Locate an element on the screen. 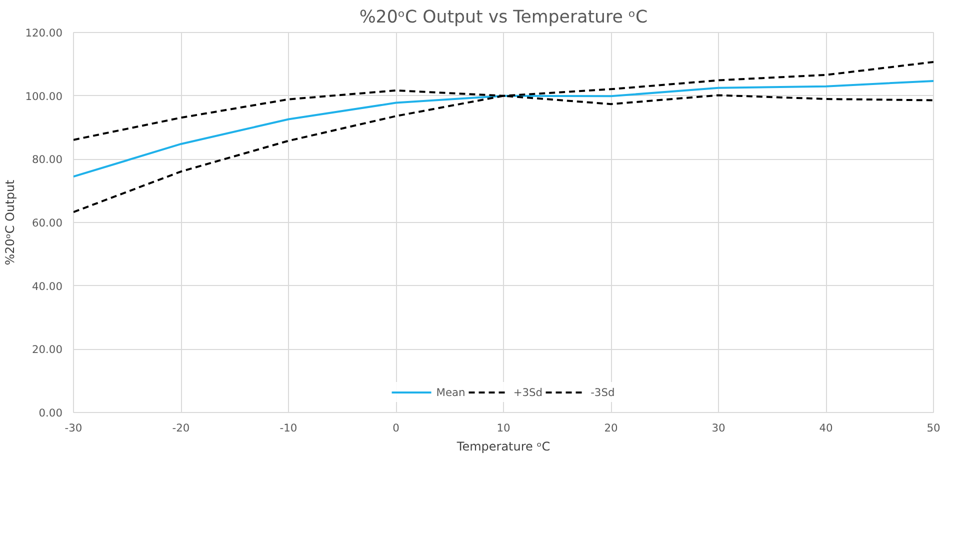 The width and height of the screenshot is (966, 545). legend-label: -3Sd is located at coordinates (602, 392).